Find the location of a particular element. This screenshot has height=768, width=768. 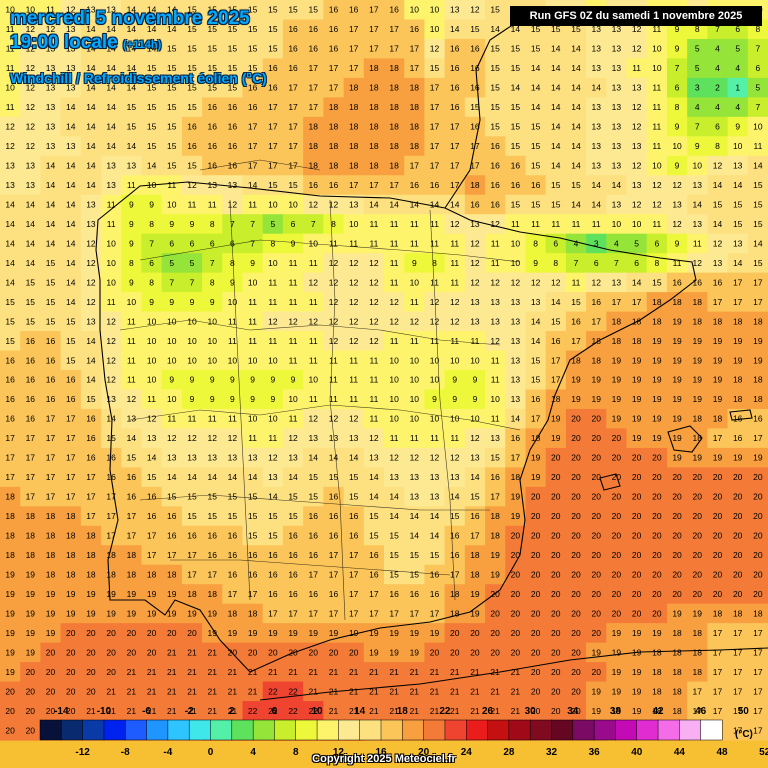

windchill-value: 5 is located at coordinates (697, 68).